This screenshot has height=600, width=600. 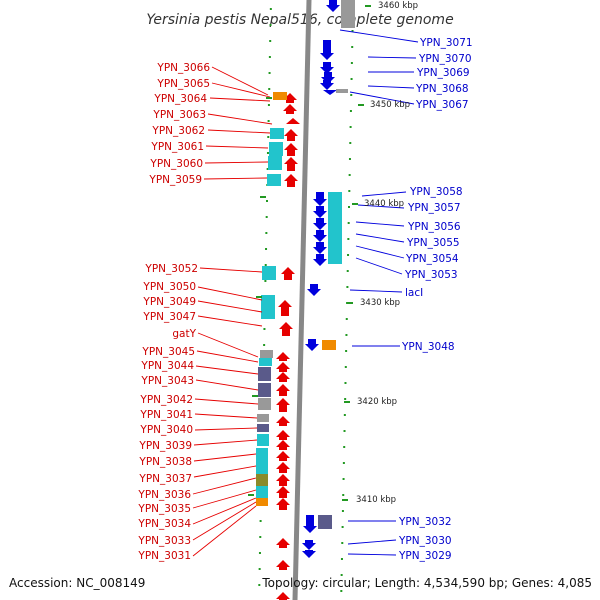 I want to click on gene-label-ypn-3060: YPN_3060, so click(x=176, y=164).